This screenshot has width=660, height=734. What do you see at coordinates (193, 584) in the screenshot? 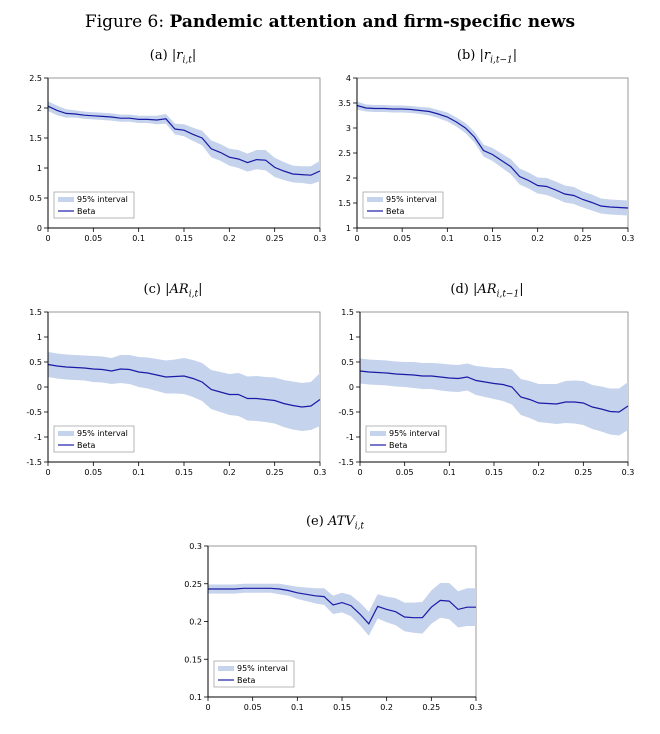
I see `y-tick-label: 0.25` at bounding box center [193, 584].